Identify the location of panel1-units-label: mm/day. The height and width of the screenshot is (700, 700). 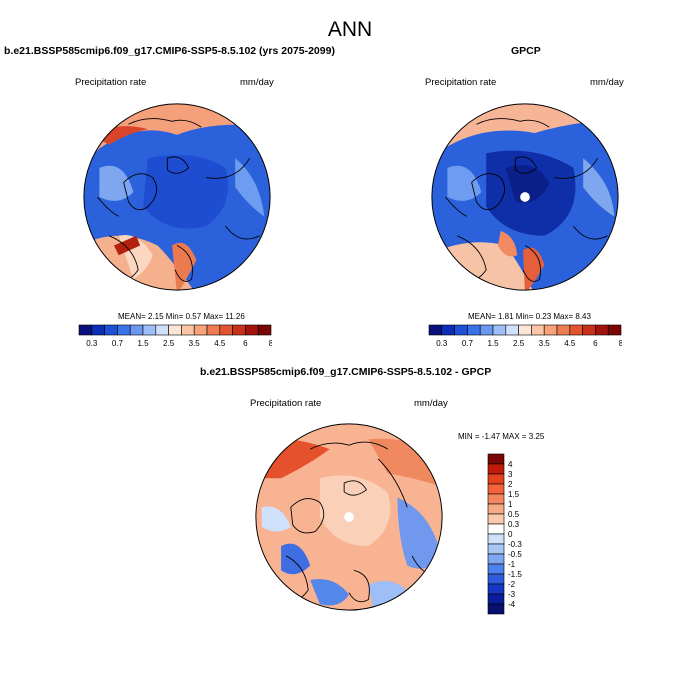
(257, 82).